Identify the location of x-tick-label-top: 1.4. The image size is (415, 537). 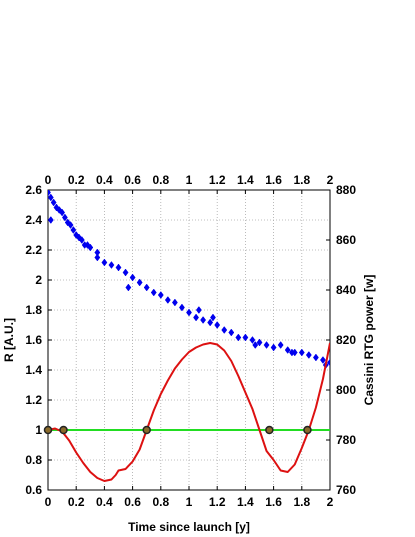
(245, 180).